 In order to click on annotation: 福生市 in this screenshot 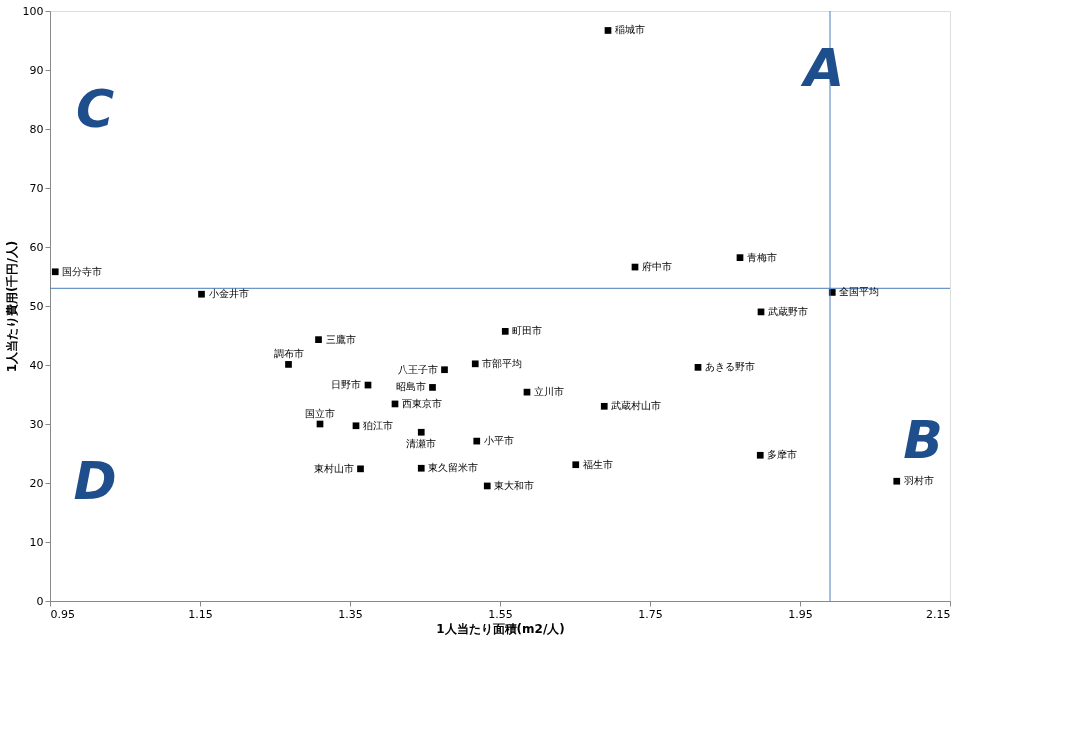, I will do `click(597, 464)`.